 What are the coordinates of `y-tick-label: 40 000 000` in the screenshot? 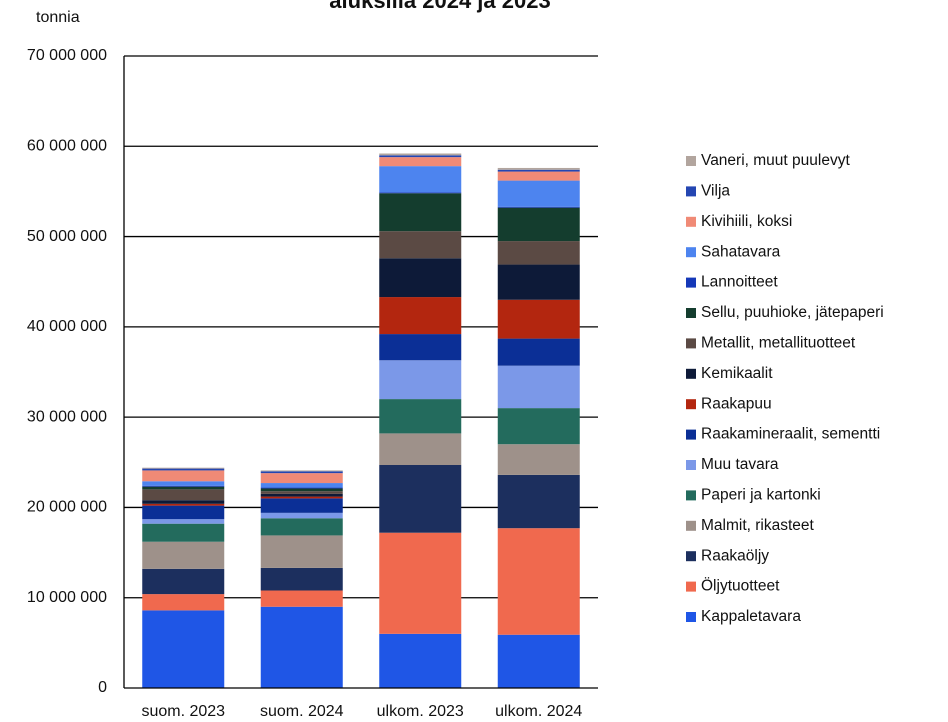 It's located at (67, 326).